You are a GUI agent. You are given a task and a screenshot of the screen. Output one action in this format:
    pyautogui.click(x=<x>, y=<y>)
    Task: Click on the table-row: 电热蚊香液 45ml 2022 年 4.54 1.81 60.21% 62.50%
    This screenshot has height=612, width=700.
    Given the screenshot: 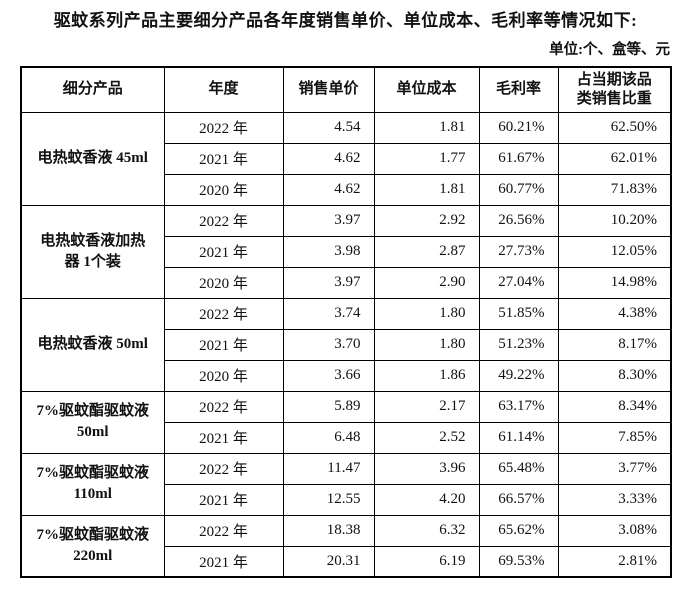 What is the action you would take?
    pyautogui.click(x=346, y=158)
    